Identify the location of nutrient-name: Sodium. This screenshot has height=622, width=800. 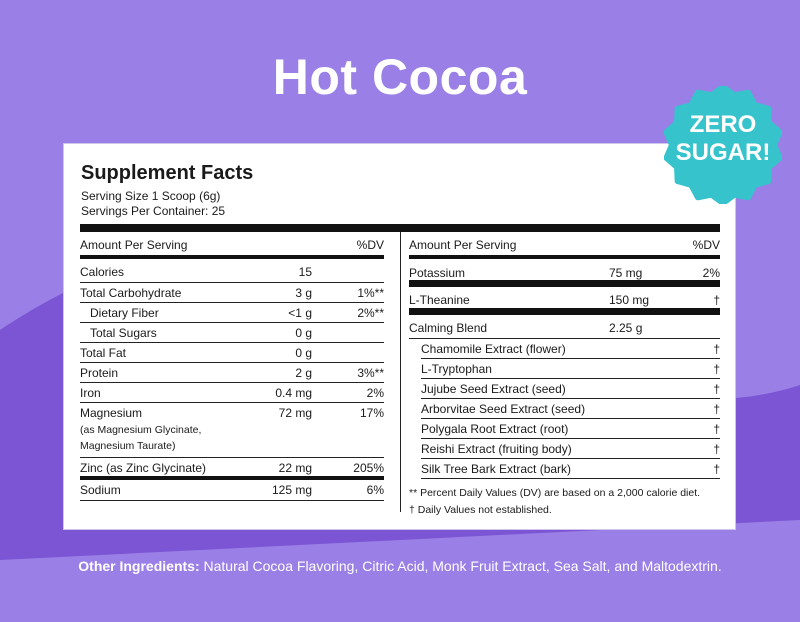
(100, 490).